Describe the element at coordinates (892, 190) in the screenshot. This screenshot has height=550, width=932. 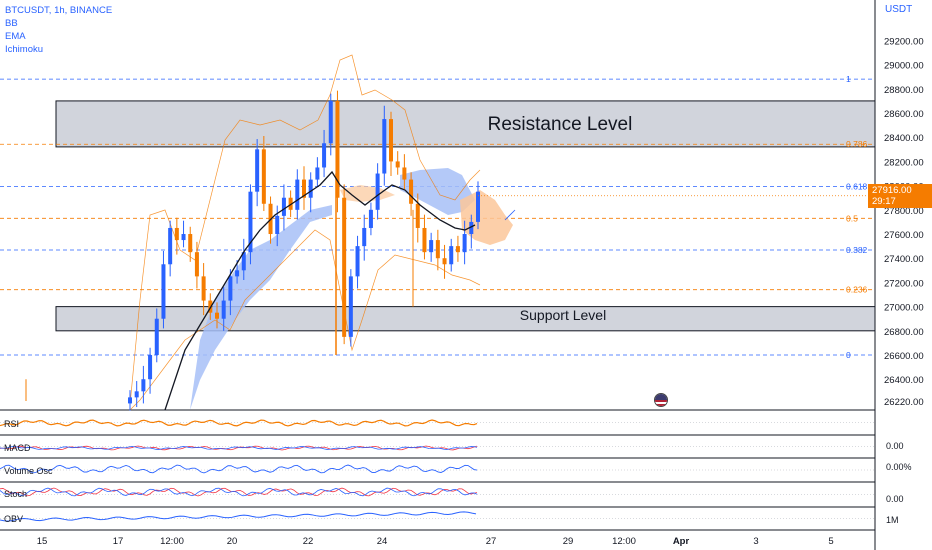
I see `last-price-value: 27916.00` at that location.